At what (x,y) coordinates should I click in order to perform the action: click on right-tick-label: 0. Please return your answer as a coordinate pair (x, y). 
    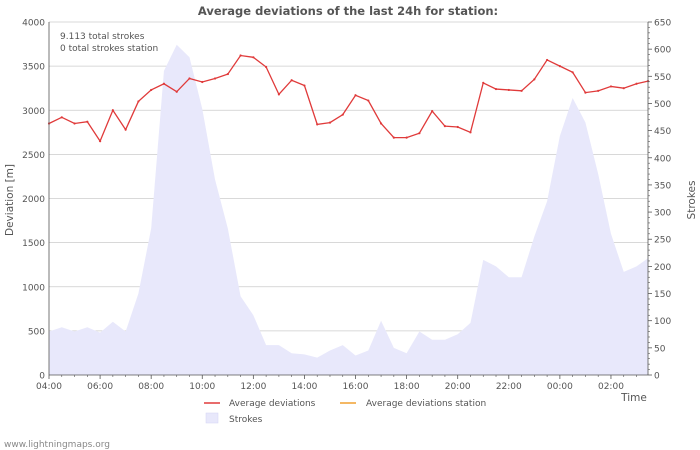
    Looking at the image, I should click on (657, 377).